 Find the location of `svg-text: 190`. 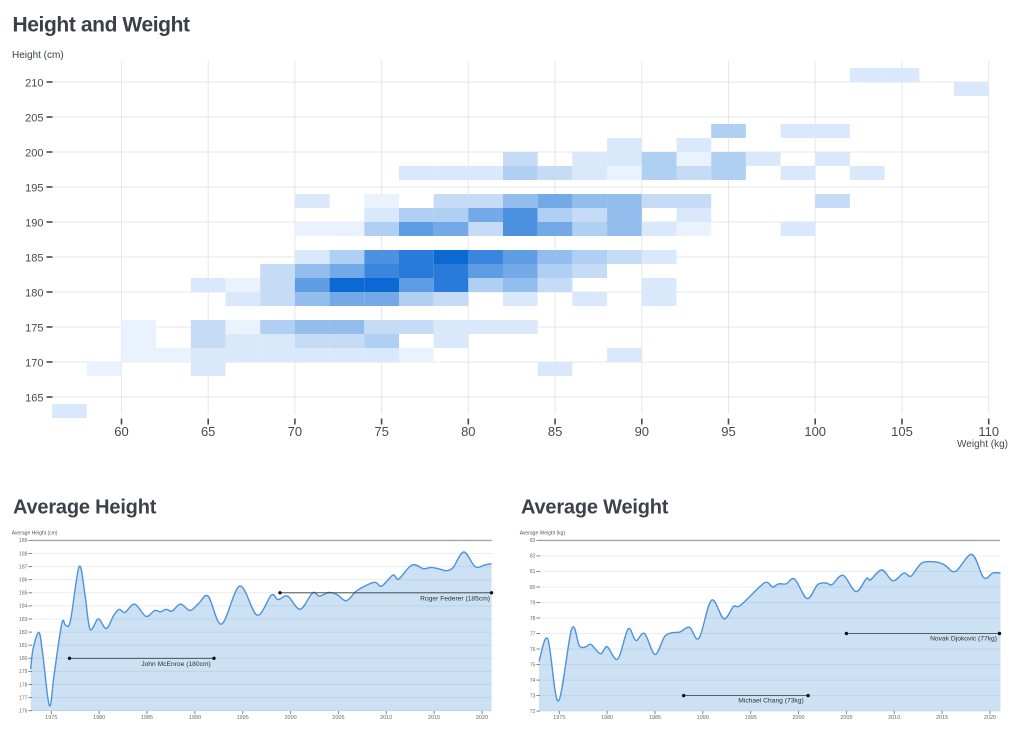

svg-text: 190 is located at coordinates (34, 224).